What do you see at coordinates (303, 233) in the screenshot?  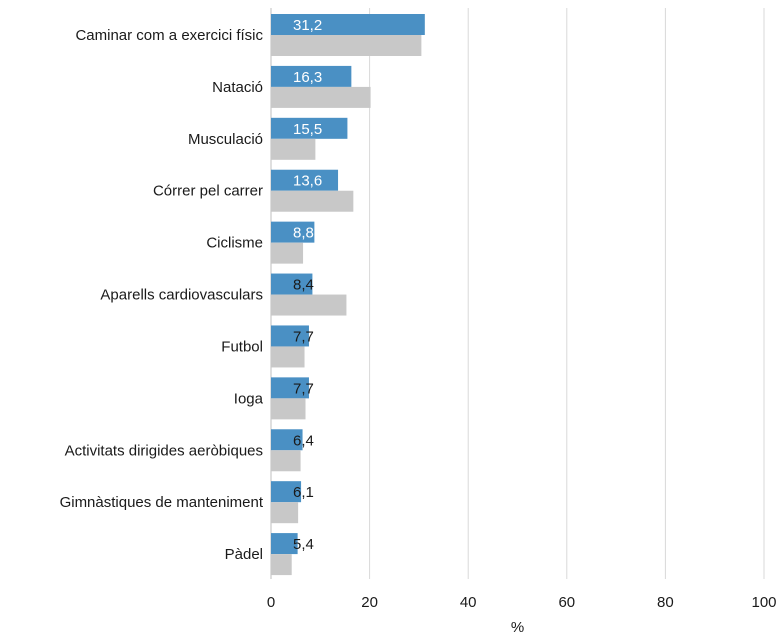 I see `data-label: 8,8` at bounding box center [303, 233].